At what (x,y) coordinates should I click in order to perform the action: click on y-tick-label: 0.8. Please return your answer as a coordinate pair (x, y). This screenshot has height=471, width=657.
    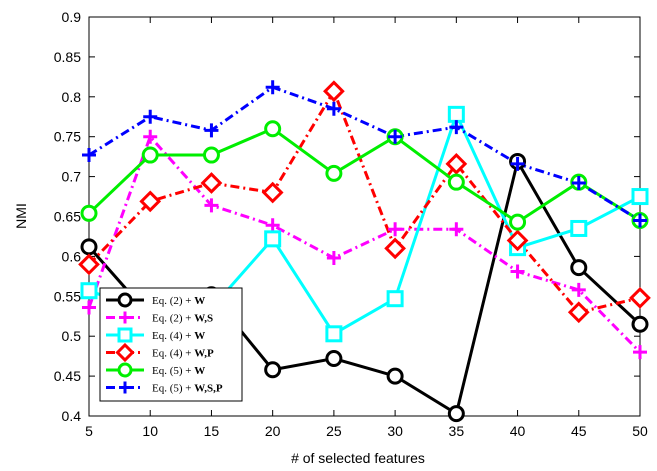
    Looking at the image, I should click on (72, 97).